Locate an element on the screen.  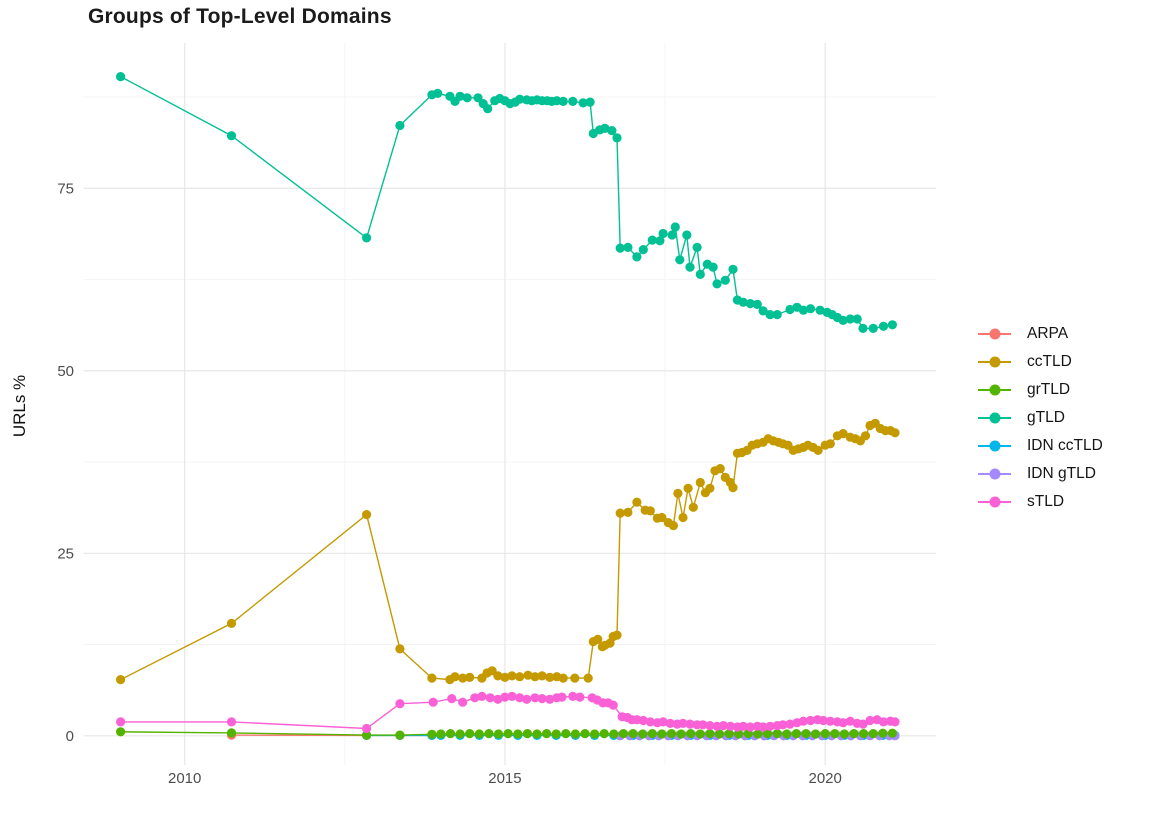
legend-label: grTLD is located at coordinates (1049, 389).